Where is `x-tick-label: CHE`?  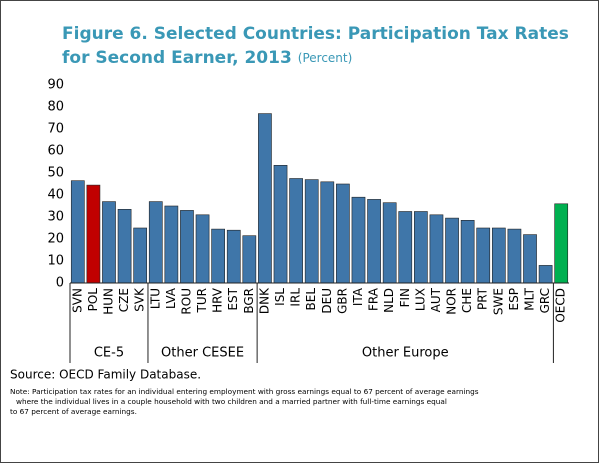
x-tick-label: CHE is located at coordinates (467, 300).